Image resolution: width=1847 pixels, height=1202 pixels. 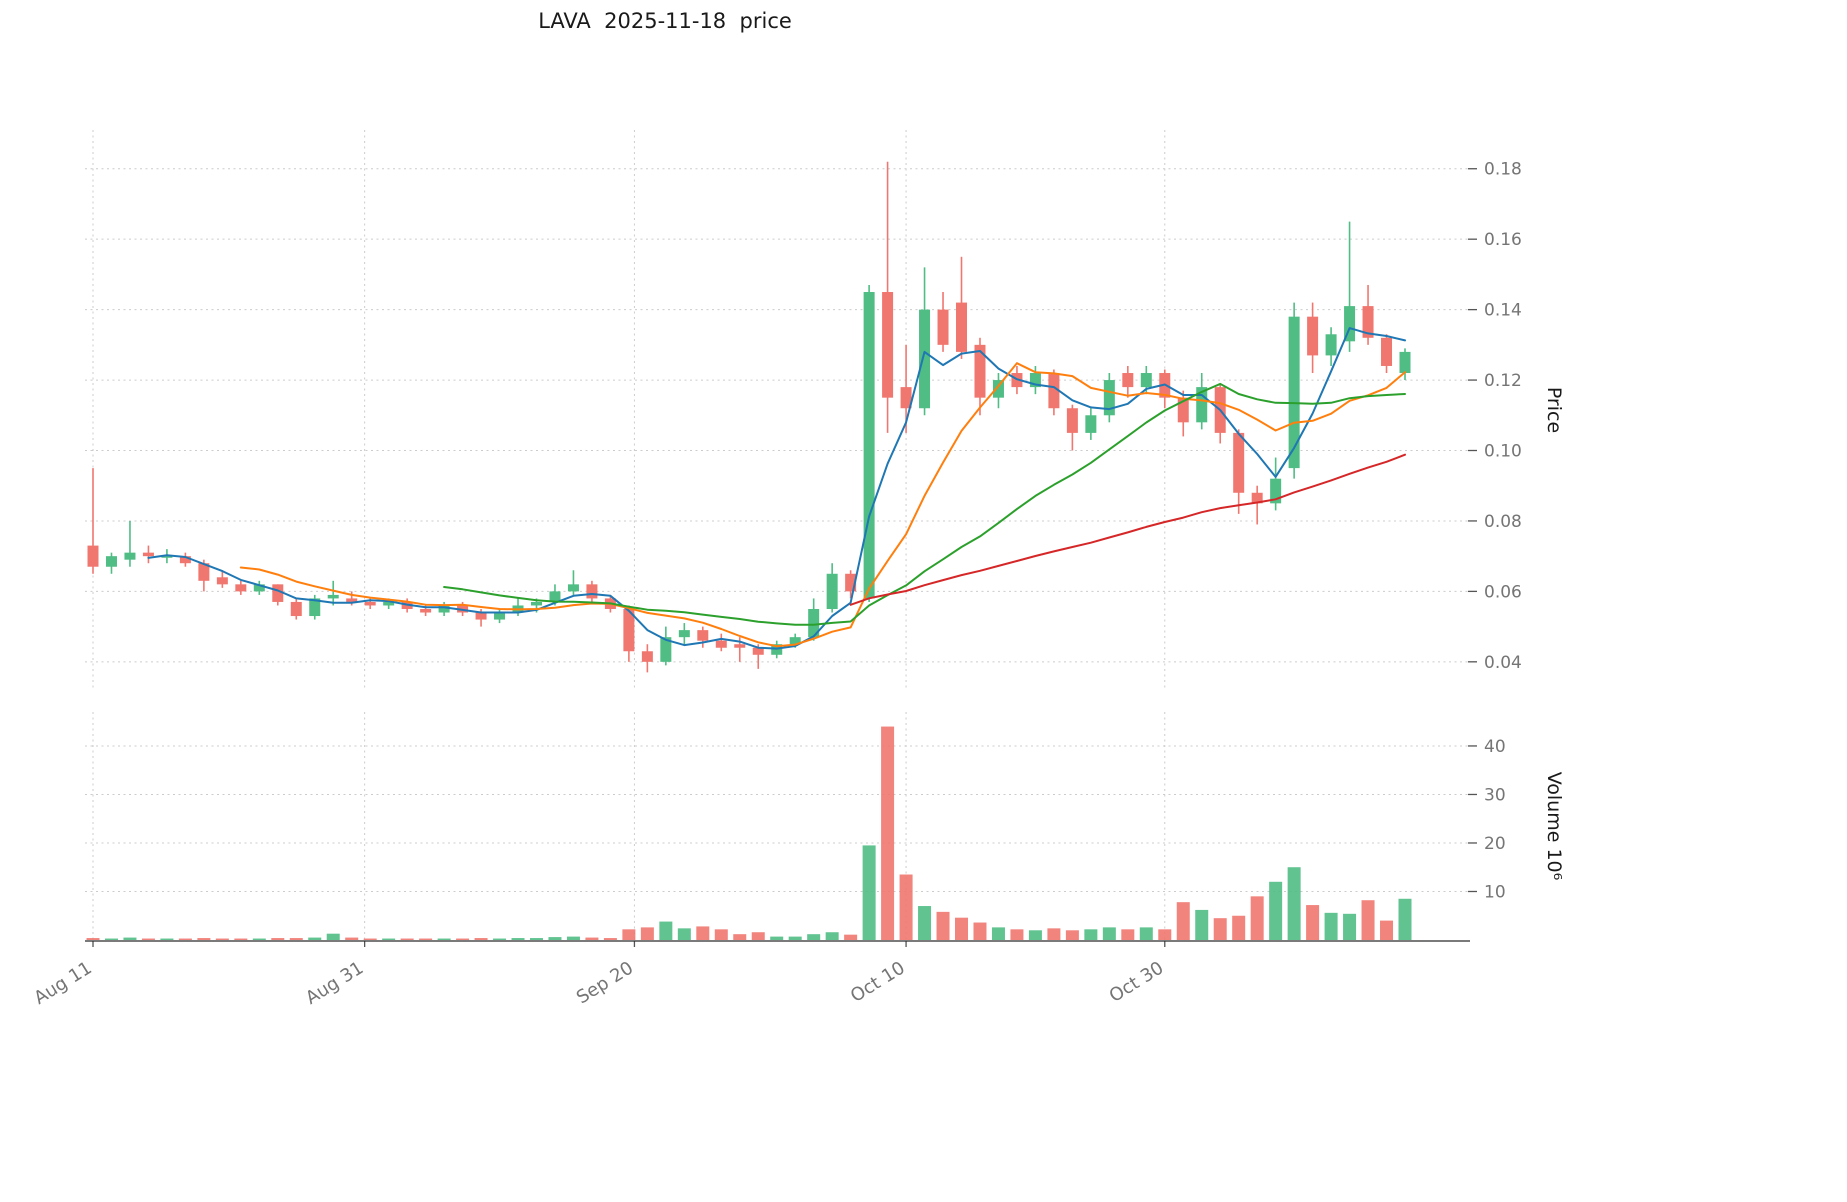 What do you see at coordinates (1495, 844) in the screenshot?
I see `volume-tick-label: 20` at bounding box center [1495, 844].